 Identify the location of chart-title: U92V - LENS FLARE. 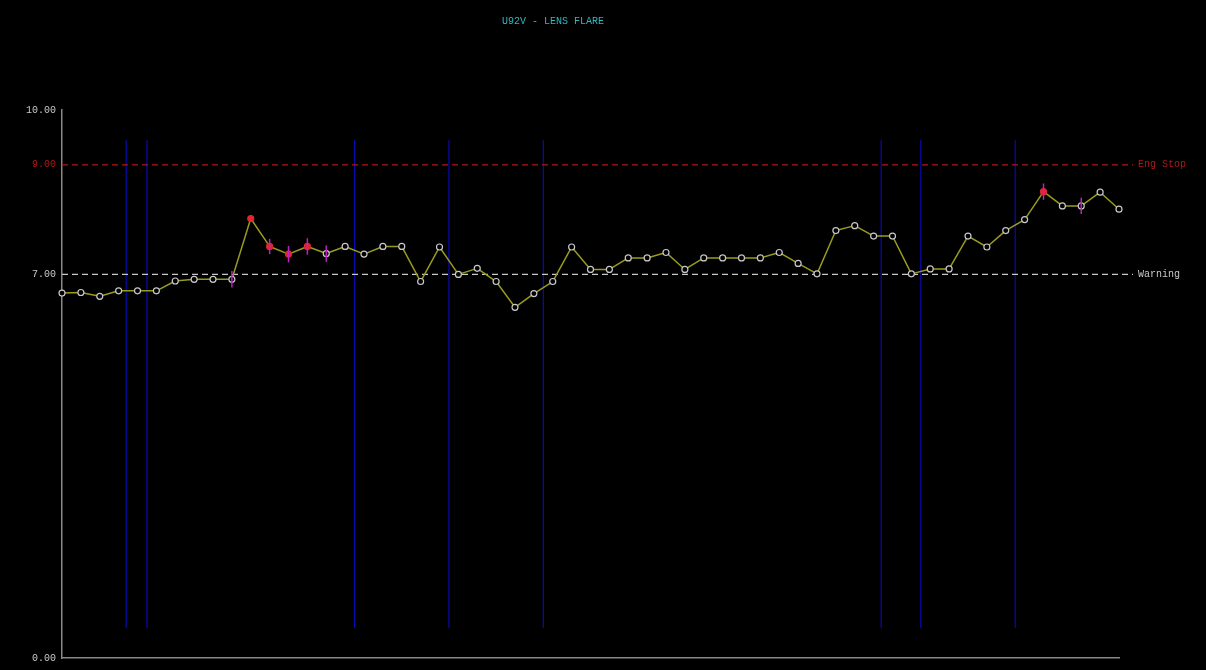
(553, 21).